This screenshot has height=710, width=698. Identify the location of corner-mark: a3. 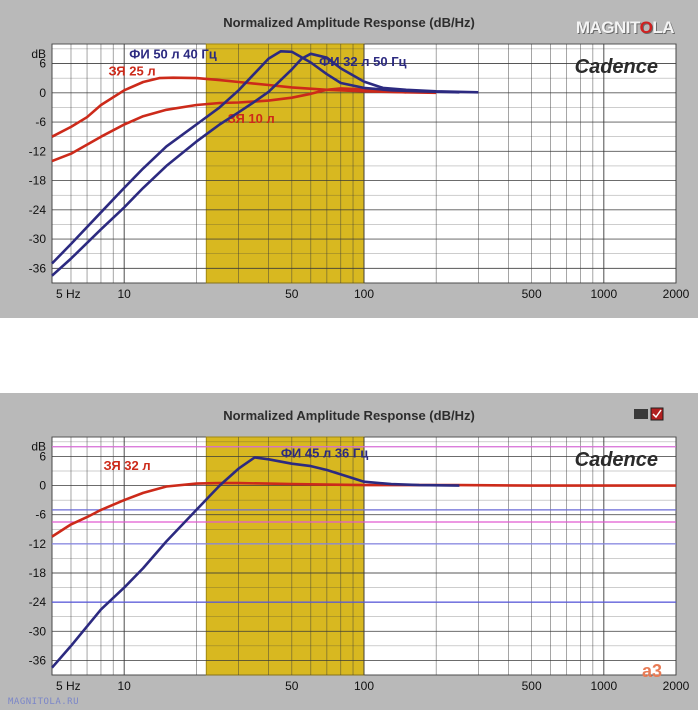
(651, 671).